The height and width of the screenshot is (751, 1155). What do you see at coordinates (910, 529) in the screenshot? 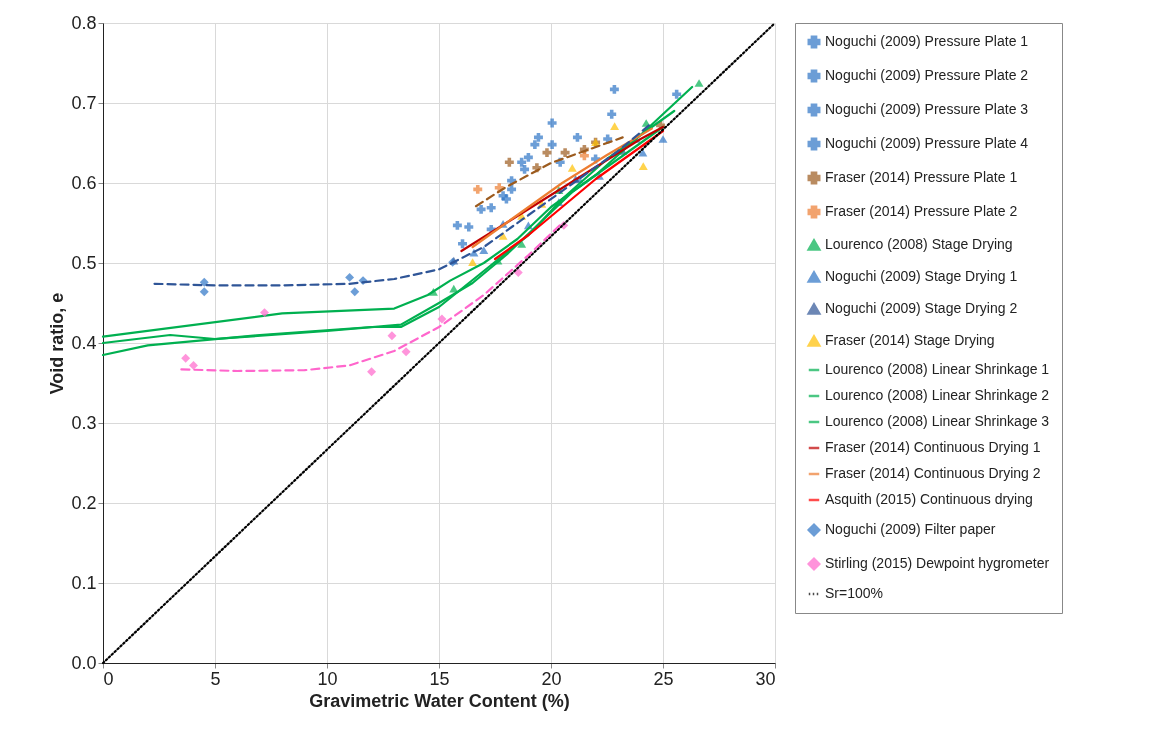
I see `legend-label: Noguchi (2009) Filter paper` at bounding box center [910, 529].